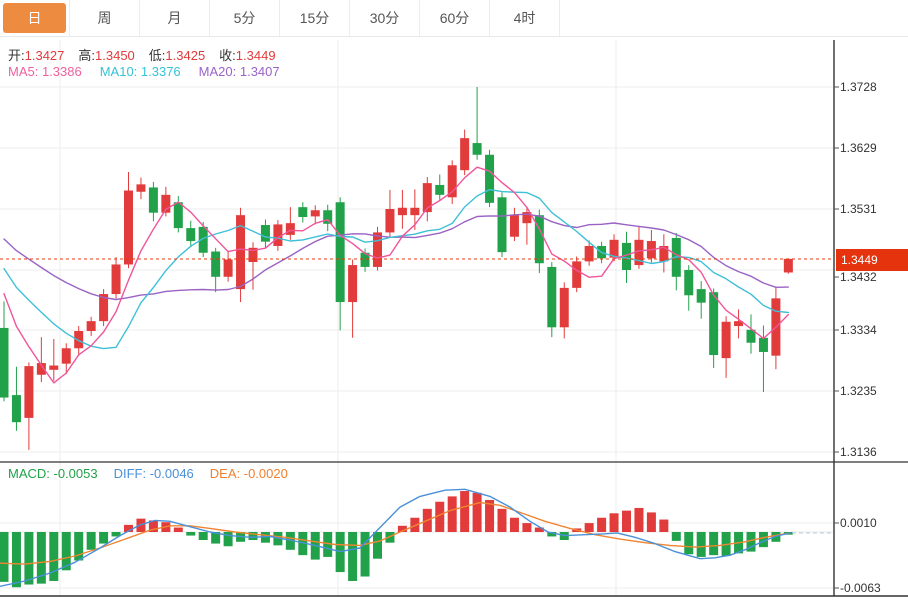 The image size is (908, 600). I want to click on tab-label: 月, so click(174, 18).